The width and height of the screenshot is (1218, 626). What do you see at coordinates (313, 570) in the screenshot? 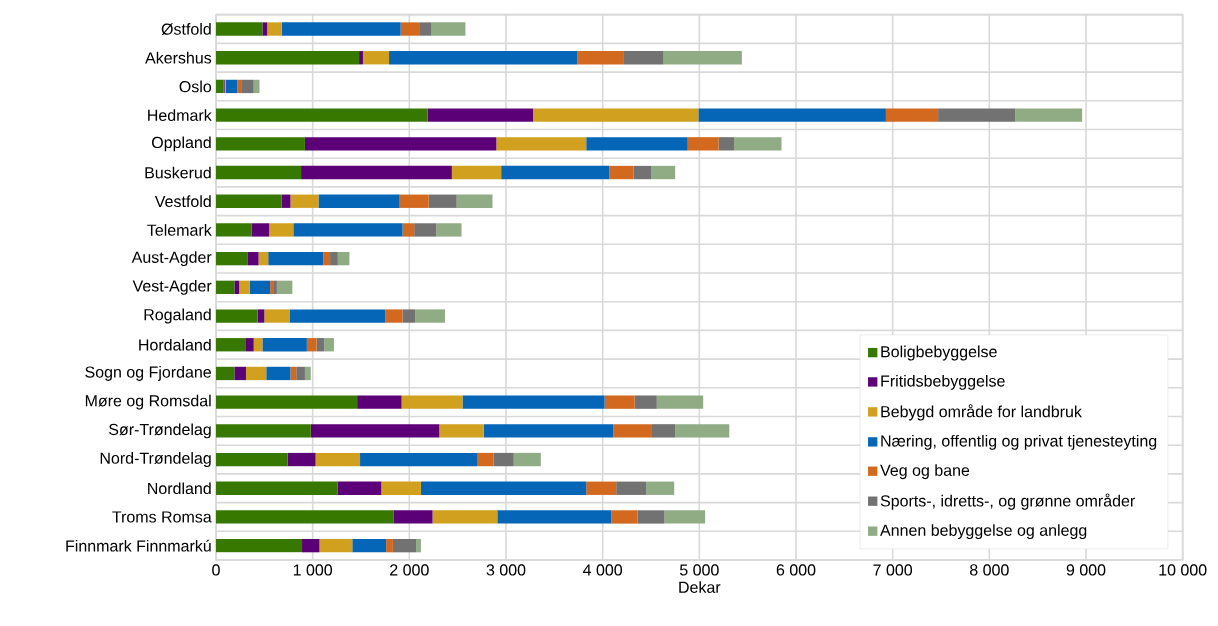
I see `x-tick-label: 1 000` at bounding box center [313, 570].